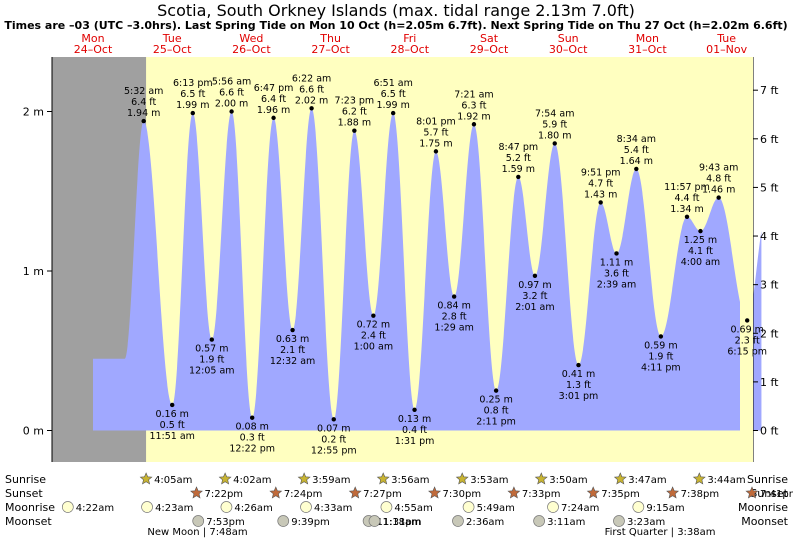 The width and height of the screenshot is (793, 539). I want to click on moonrise-time: 4:22am, so click(95, 508).